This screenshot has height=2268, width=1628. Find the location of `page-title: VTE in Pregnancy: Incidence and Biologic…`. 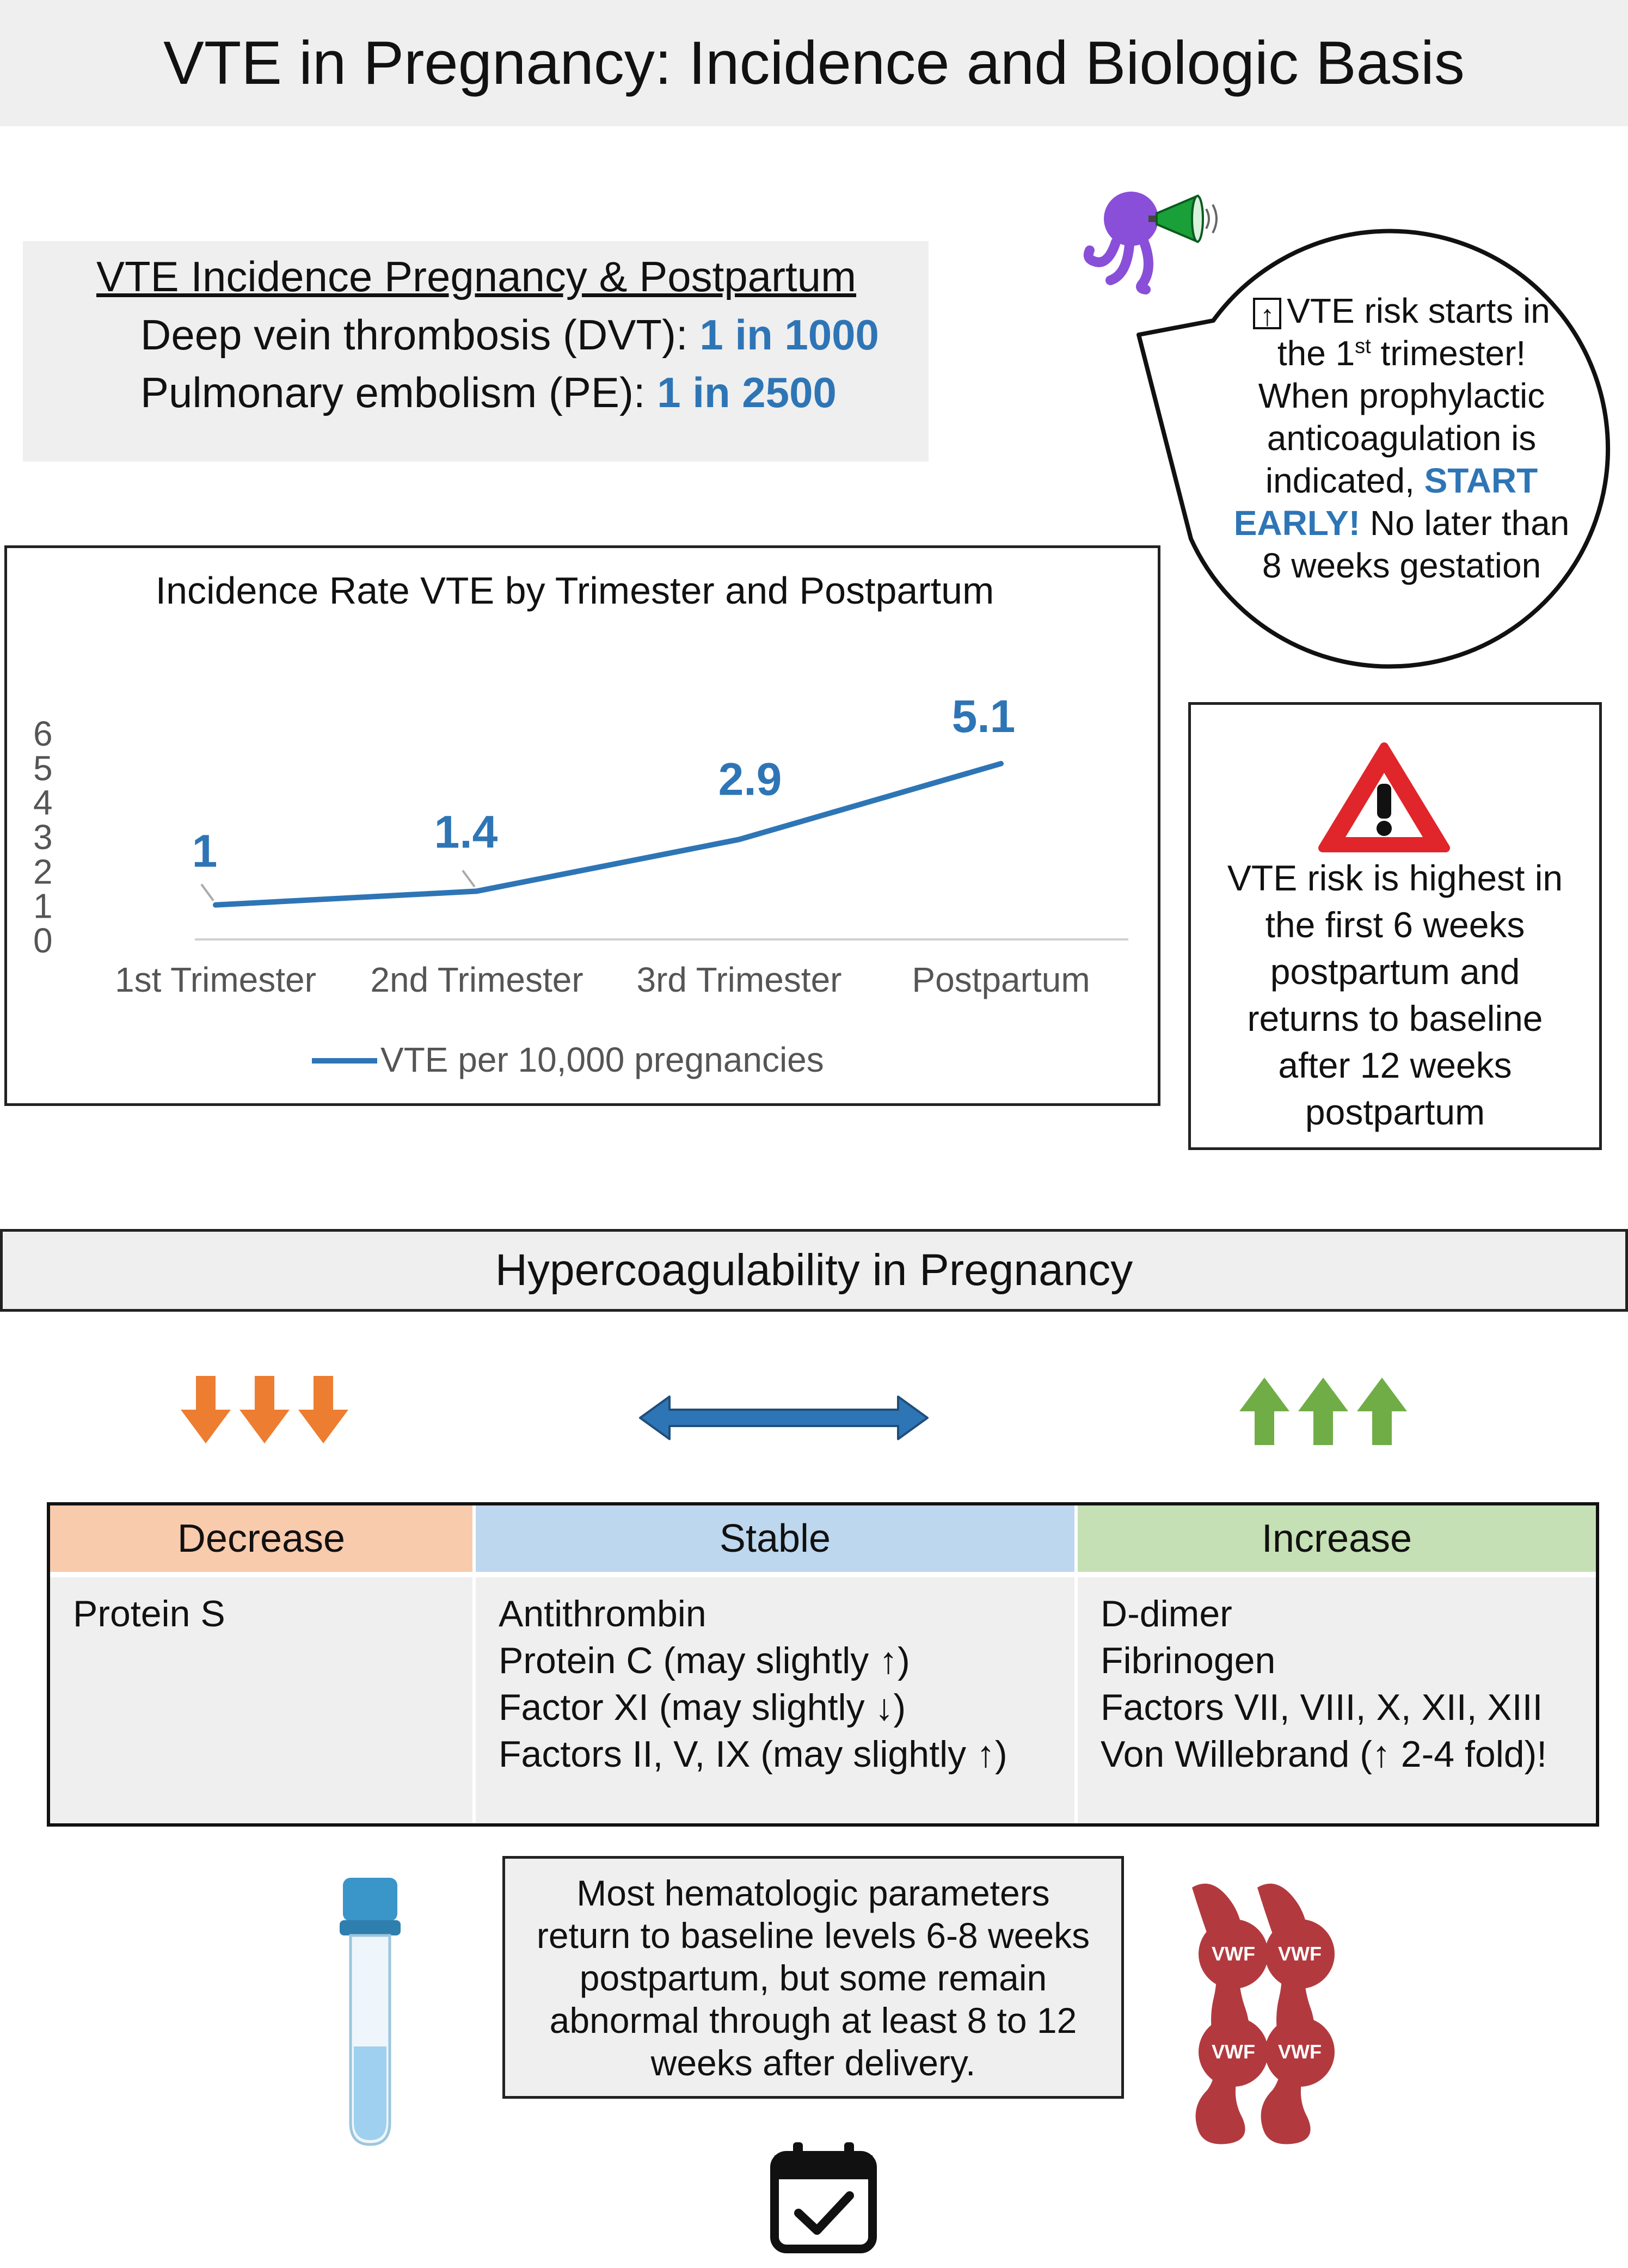

page-title: VTE in Pregnancy: Incidence and Biologic… is located at coordinates (814, 63).